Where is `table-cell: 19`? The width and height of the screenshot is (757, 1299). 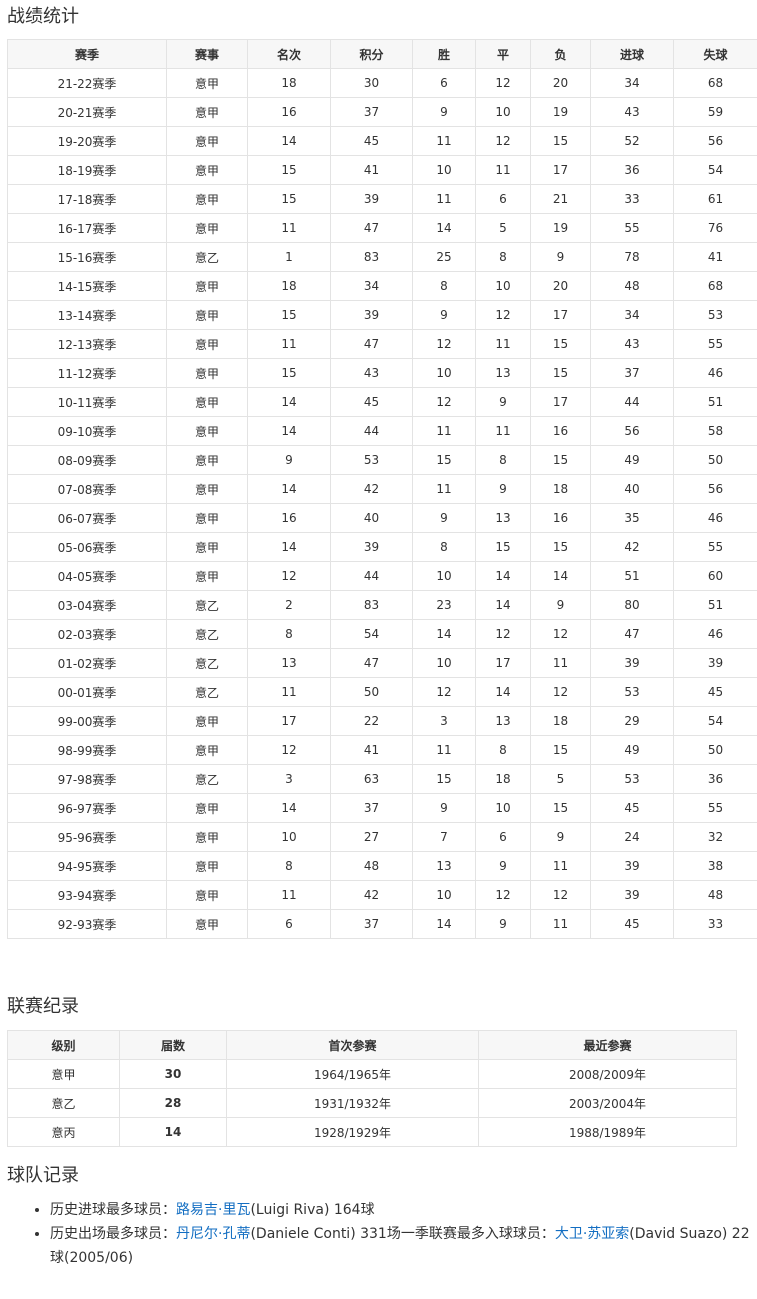
table-cell: 19 is located at coordinates (560, 112).